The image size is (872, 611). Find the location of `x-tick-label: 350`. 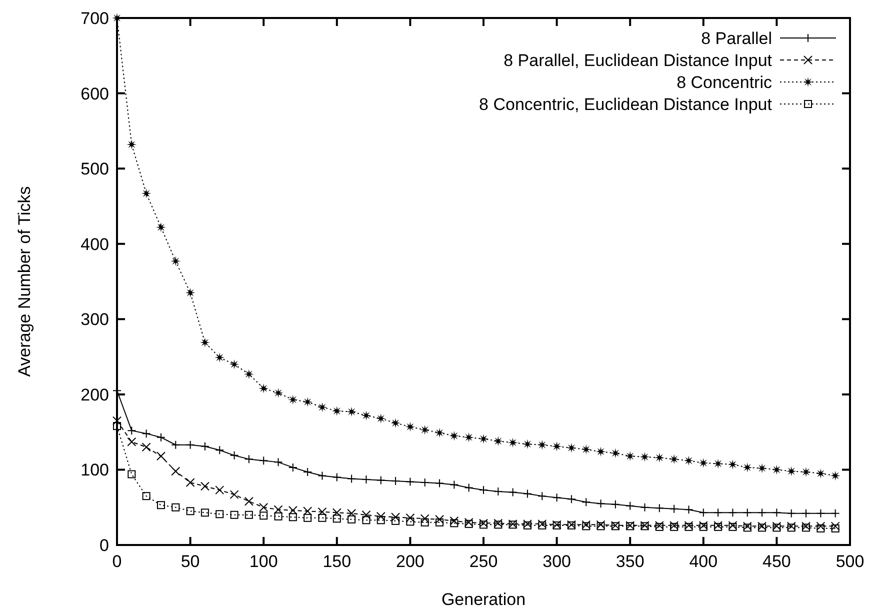

x-tick-label: 350 is located at coordinates (630, 561).